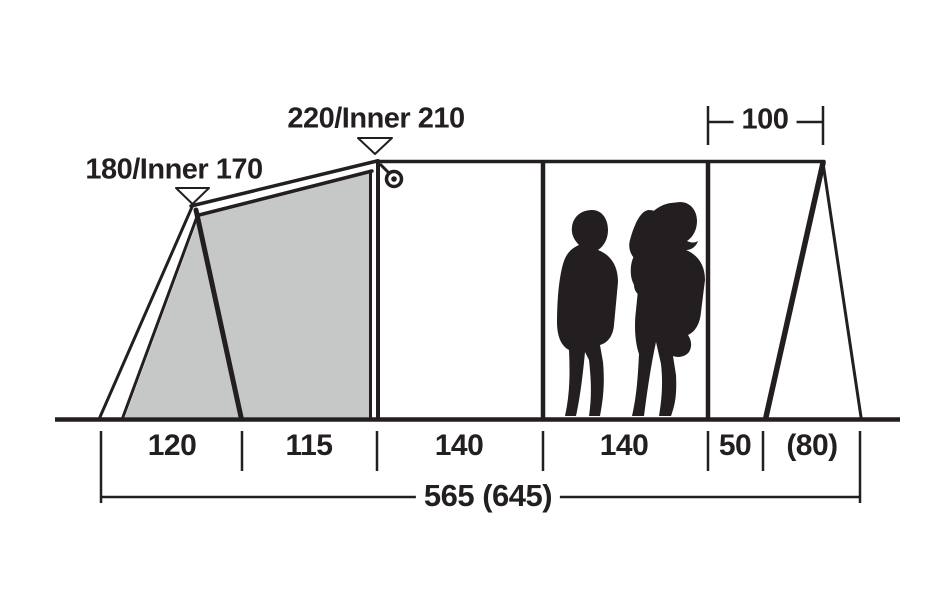  Describe the element at coordinates (218, 313) in the screenshot. I see `inner-tent-divider-line` at that location.